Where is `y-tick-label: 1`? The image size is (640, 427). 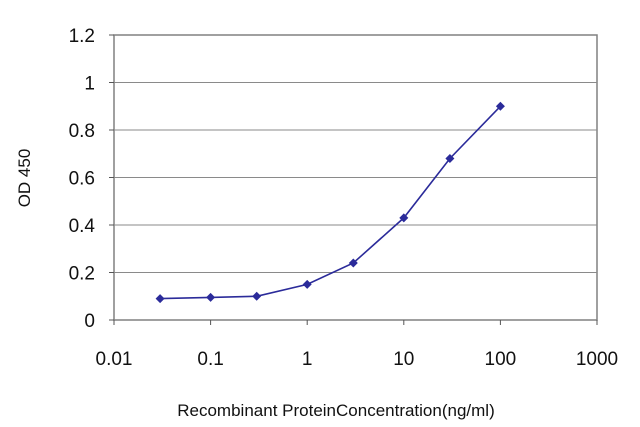 y-tick-label: 1 is located at coordinates (89, 84).